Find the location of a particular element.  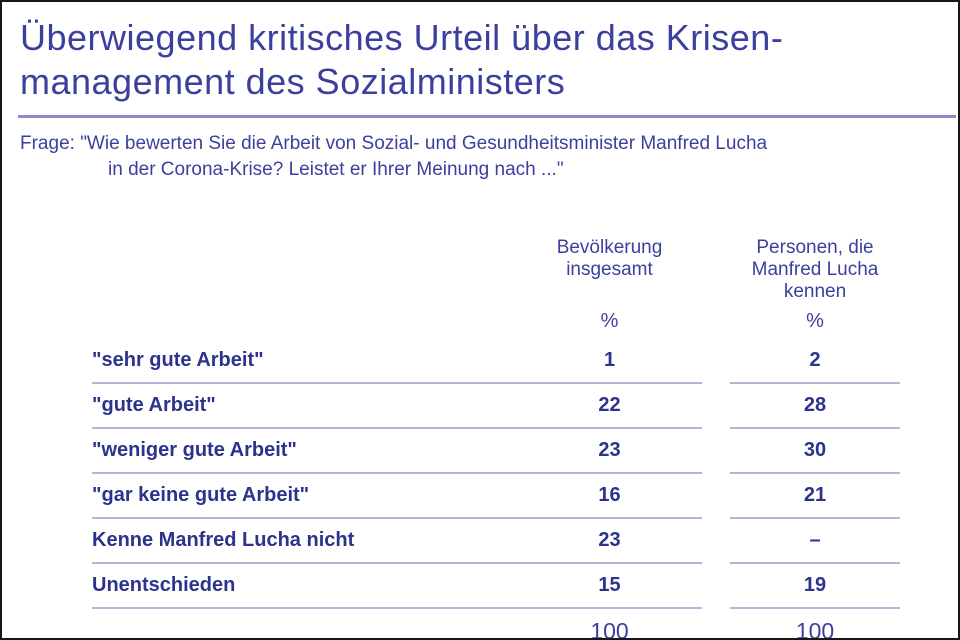

percent-symbol-col1: % is located at coordinates (609, 321).